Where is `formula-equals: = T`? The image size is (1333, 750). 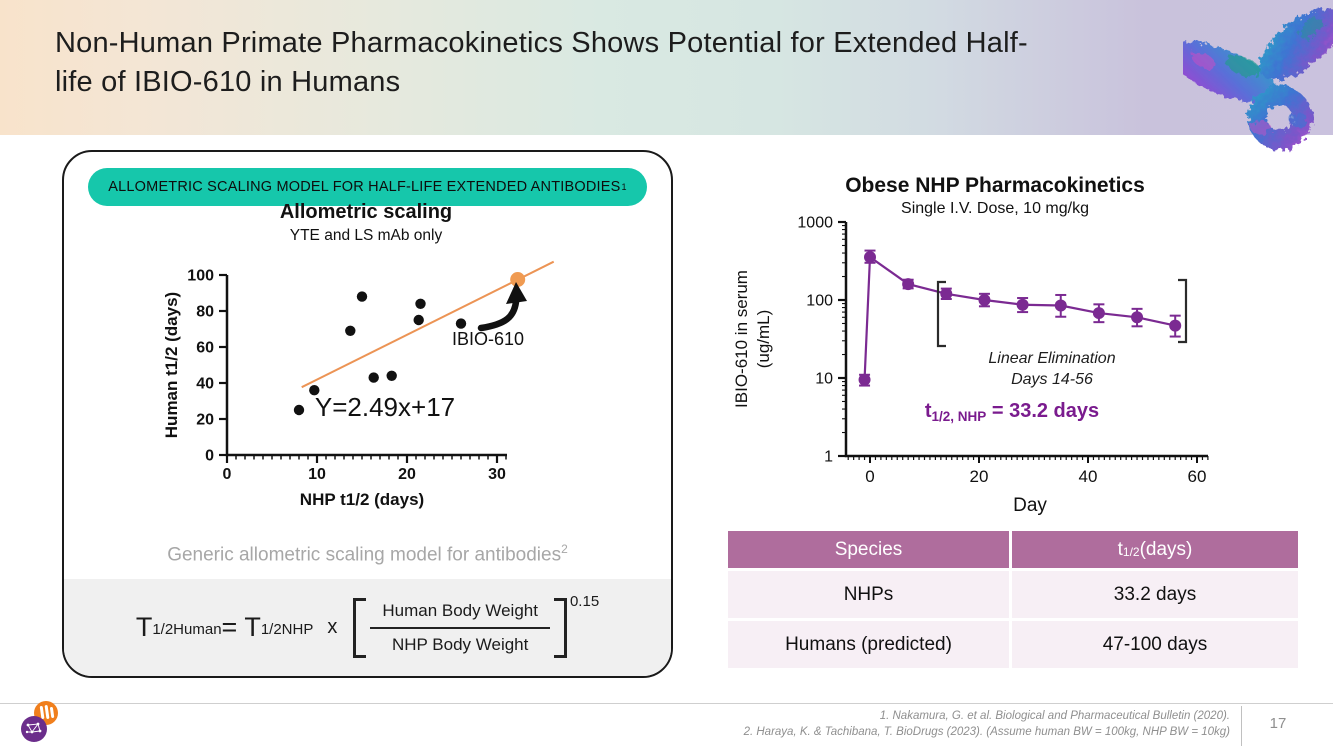 formula-equals: = T is located at coordinates (241, 627).